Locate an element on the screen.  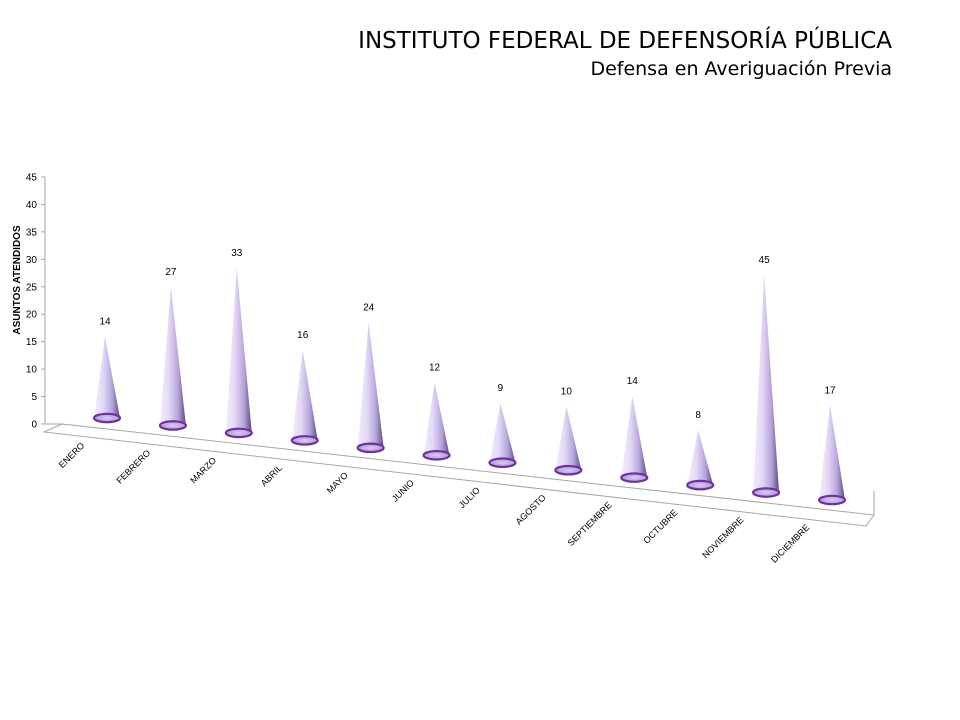
cone-septiembre is located at coordinates (634, 439).